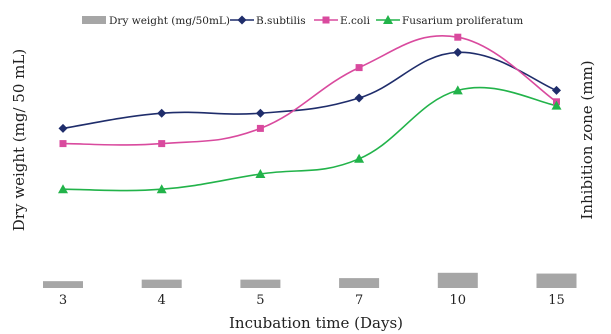 The image size is (611, 334). What do you see at coordinates (556, 300) in the screenshot?
I see `x-tick-label: 15` at bounding box center [556, 300].